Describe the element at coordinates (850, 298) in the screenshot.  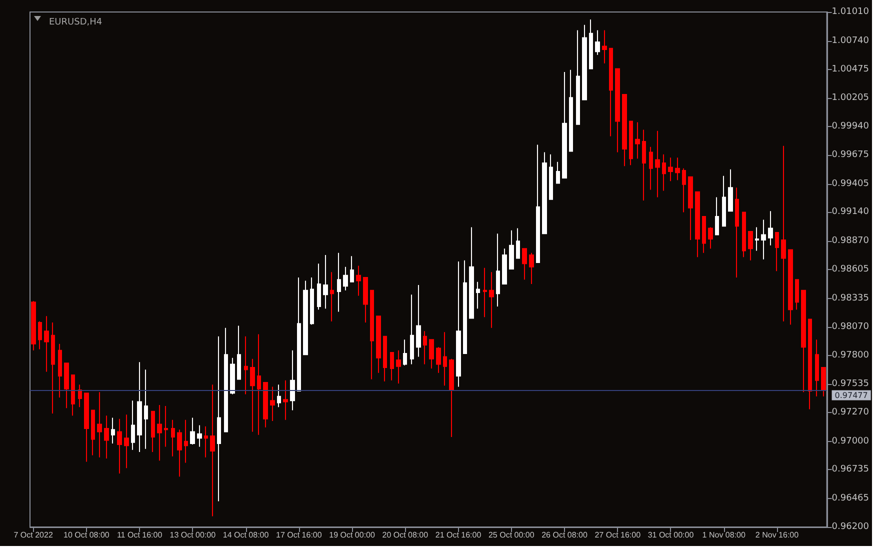
I see `y-tick-label: 0.98335` at that location.